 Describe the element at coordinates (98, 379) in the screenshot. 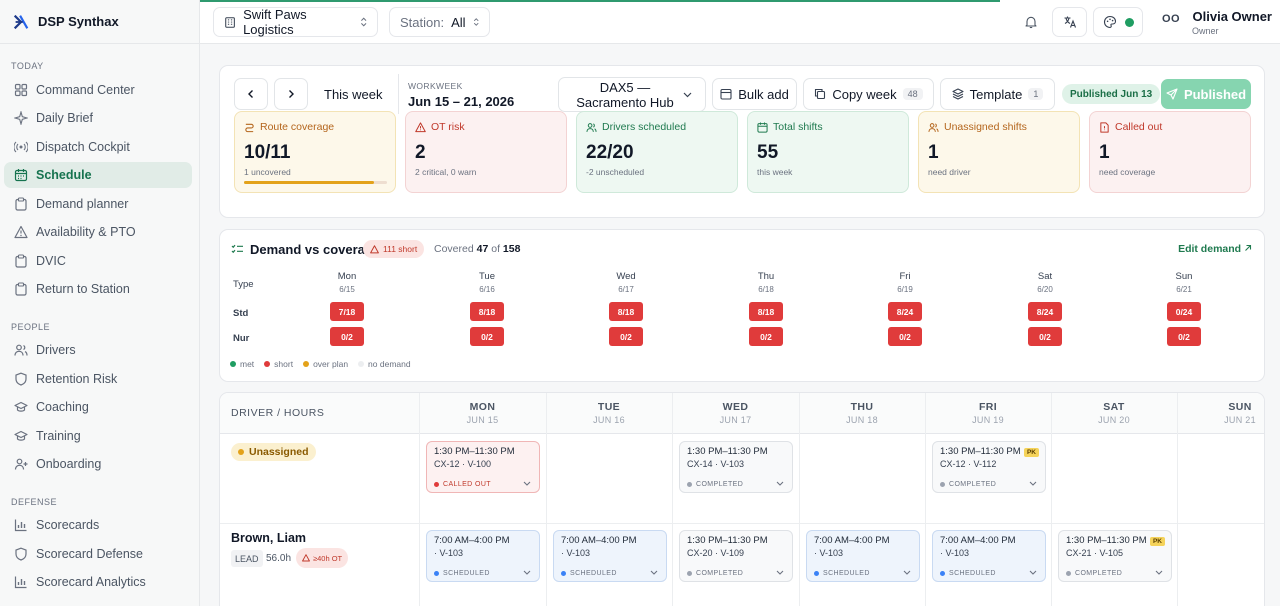

I see `sidebar-item-retention-risk: Retention Risk` at that location.